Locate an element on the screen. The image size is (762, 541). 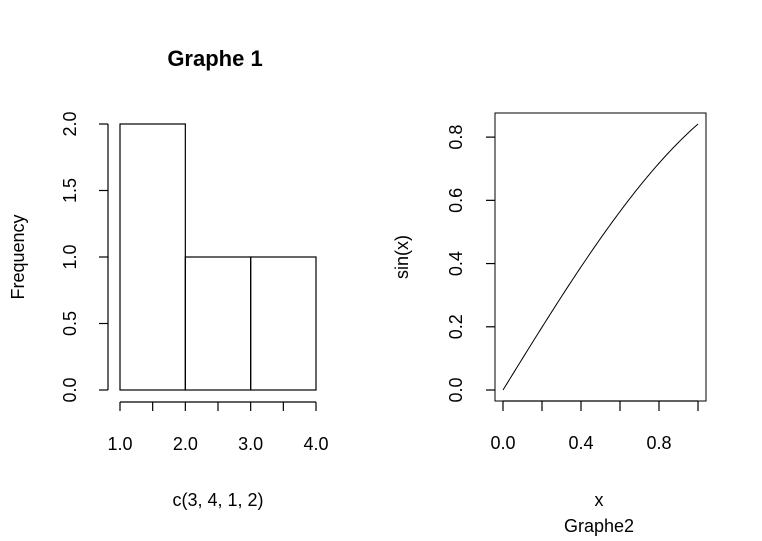
sine-series-line is located at coordinates (600, 257).